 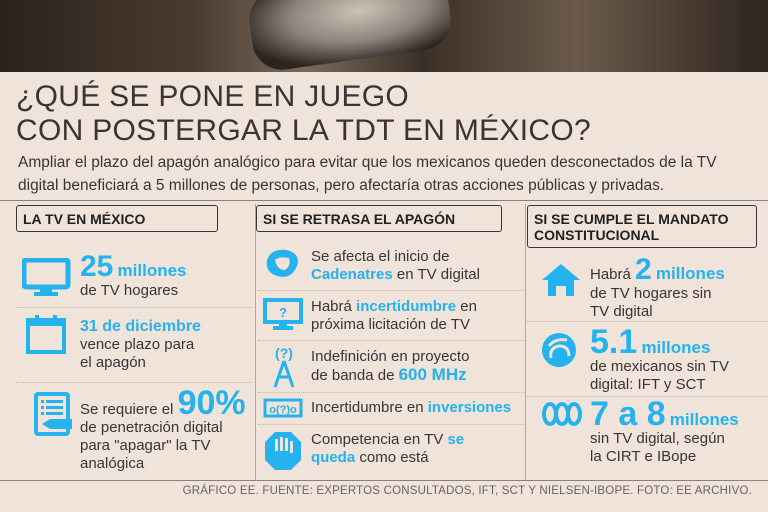 I want to click on antenna-question-icon: (?), so click(x=284, y=366).